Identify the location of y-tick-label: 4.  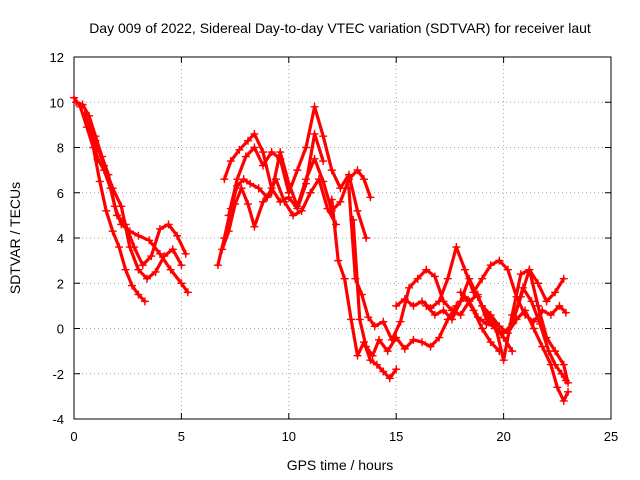
(60, 238).